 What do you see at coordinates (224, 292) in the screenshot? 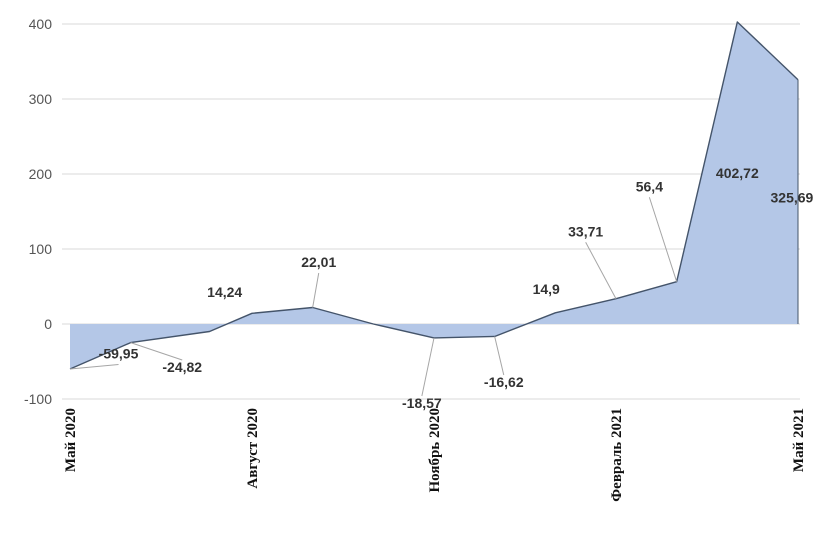
I see `data-label: 14,24` at bounding box center [224, 292].